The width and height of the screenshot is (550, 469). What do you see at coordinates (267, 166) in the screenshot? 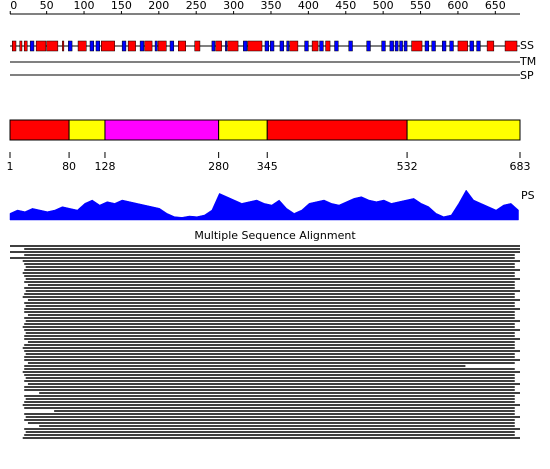
I see `boundary-label: 345` at bounding box center [267, 166].